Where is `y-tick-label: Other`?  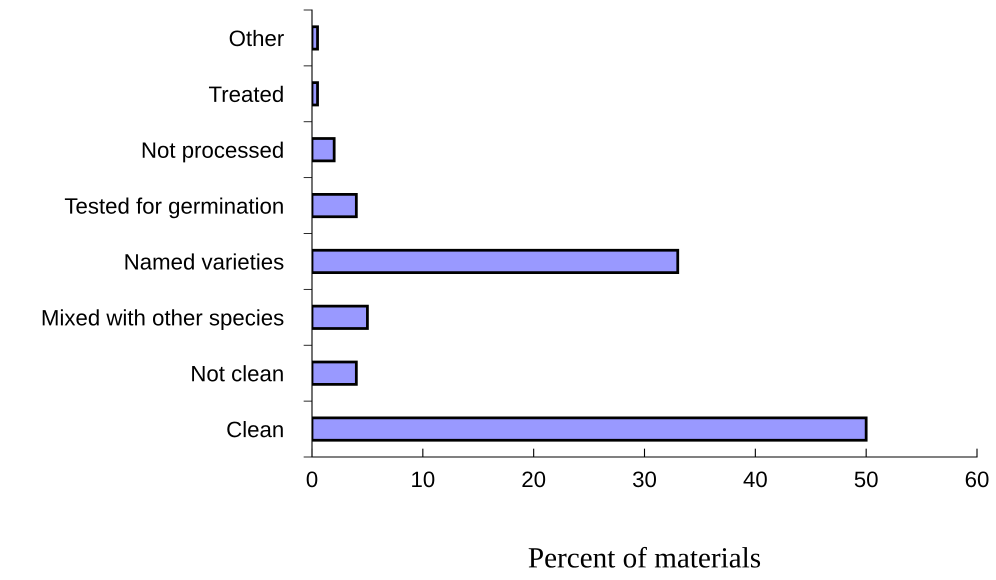 y-tick-label: Other is located at coordinates (257, 38).